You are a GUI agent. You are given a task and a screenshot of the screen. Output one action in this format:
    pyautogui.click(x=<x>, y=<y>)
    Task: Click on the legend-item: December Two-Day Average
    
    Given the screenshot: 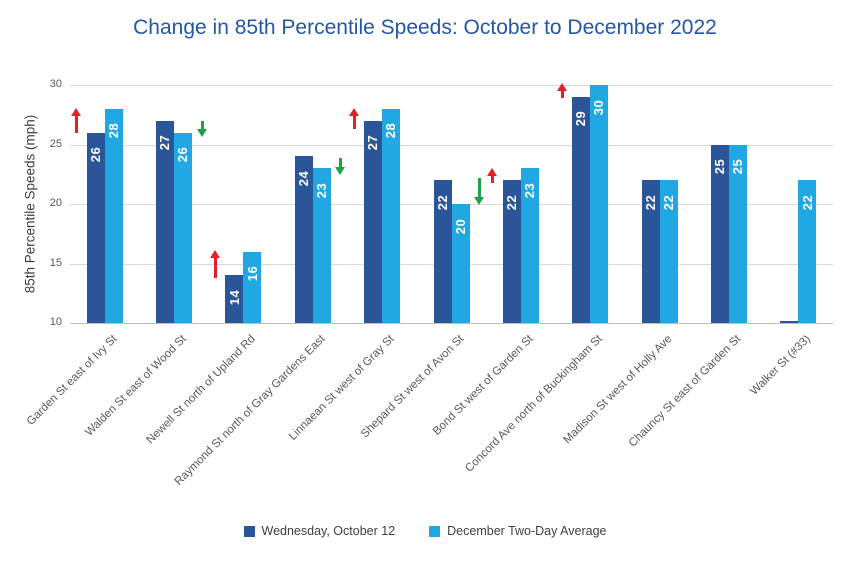 What is the action you would take?
    pyautogui.click(x=518, y=531)
    